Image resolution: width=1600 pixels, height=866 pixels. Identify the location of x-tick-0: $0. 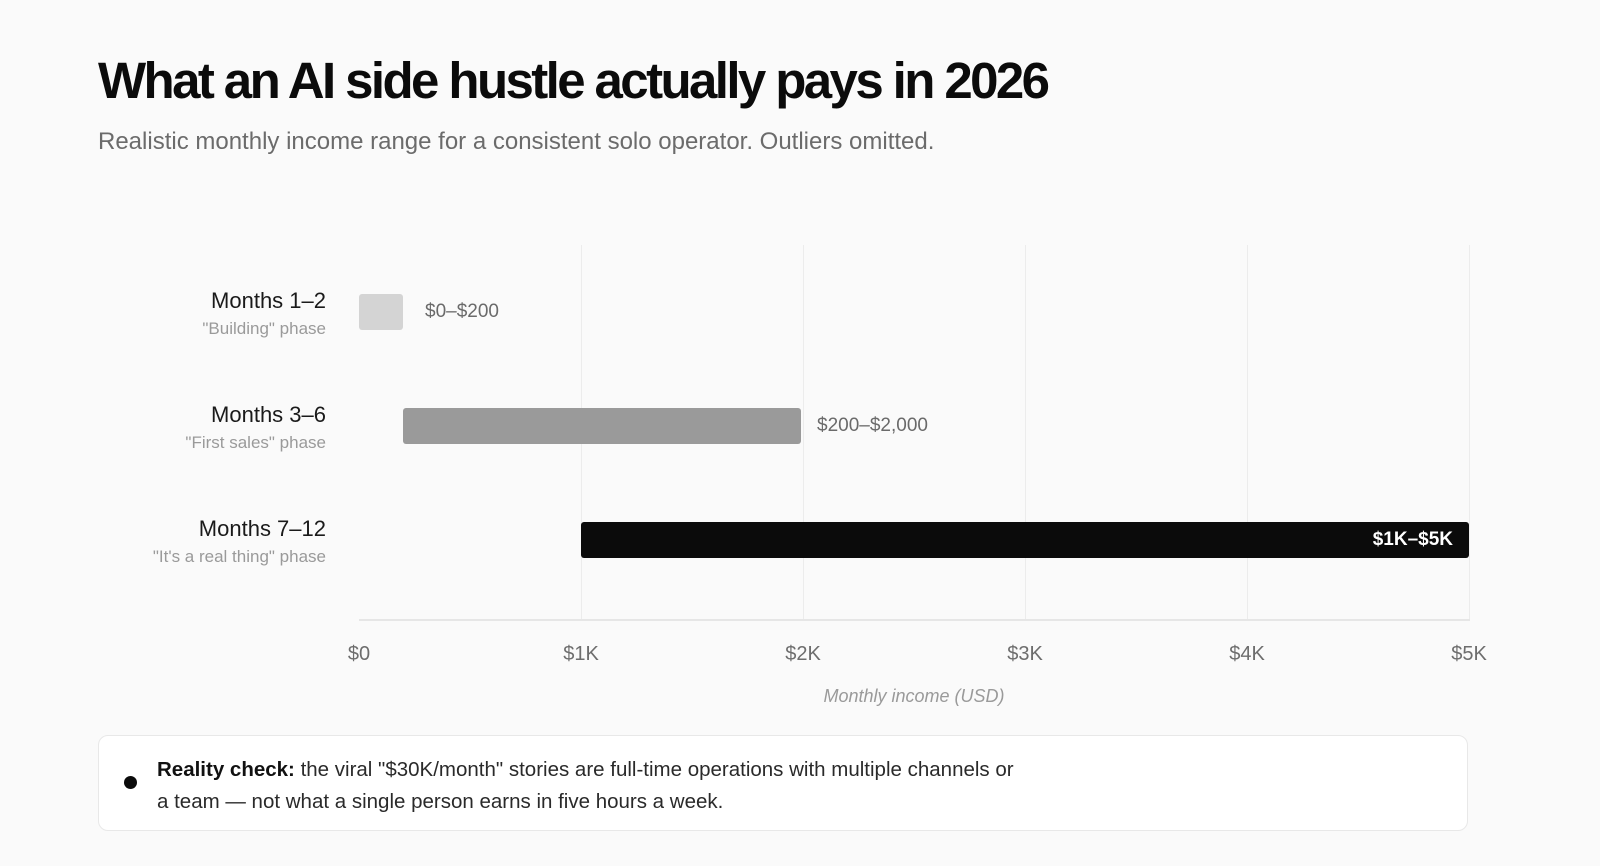
(359, 654).